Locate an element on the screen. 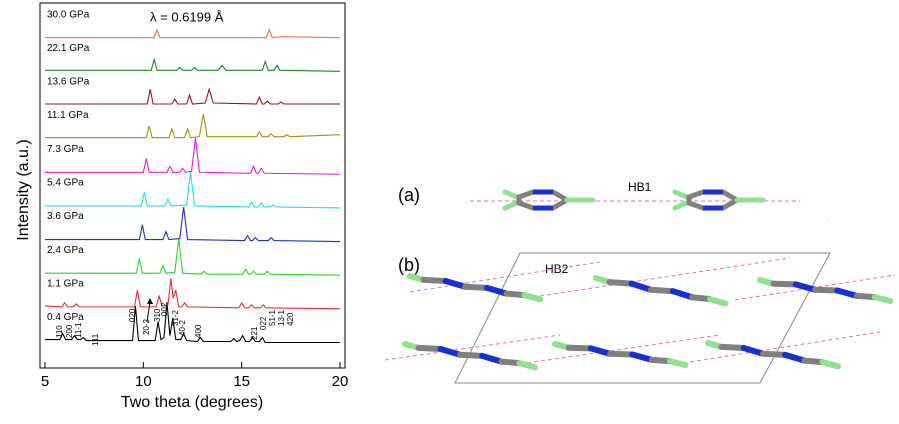 The width and height of the screenshot is (899, 424). peak-label: 13-1 is located at coordinates (281, 317).